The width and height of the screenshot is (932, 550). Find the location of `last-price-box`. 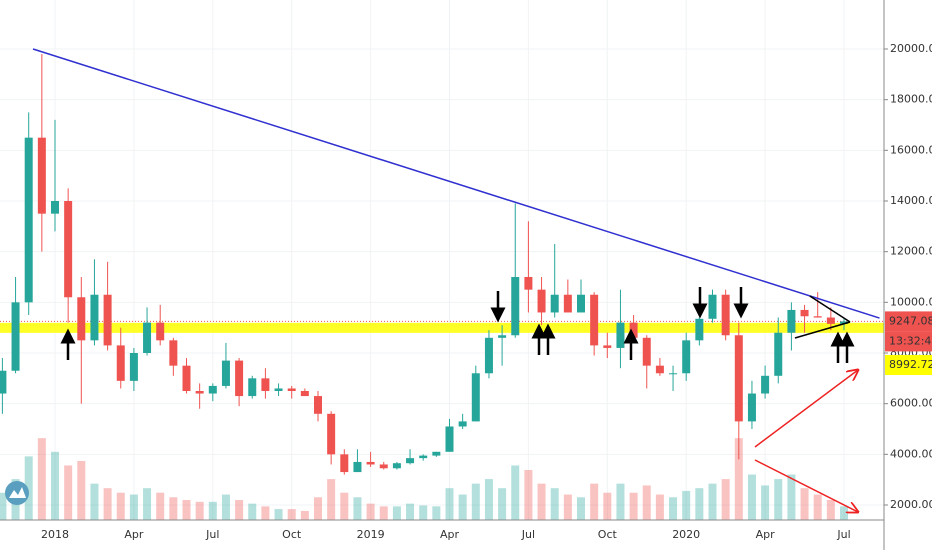

last-price-box is located at coordinates (908, 321).